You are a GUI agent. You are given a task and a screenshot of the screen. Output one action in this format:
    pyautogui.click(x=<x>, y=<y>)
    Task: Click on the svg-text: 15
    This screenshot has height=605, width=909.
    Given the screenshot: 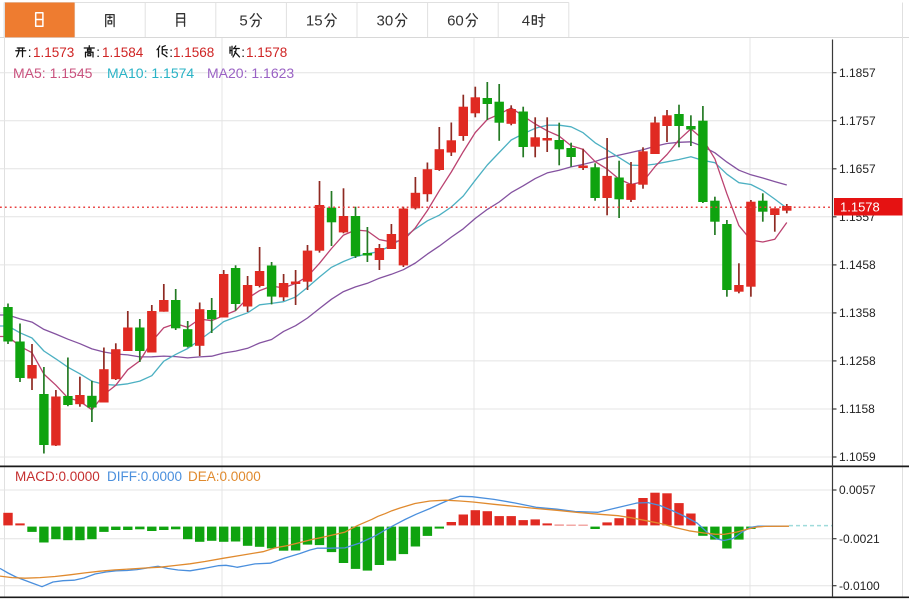 What is the action you would take?
    pyautogui.click(x=314, y=21)
    